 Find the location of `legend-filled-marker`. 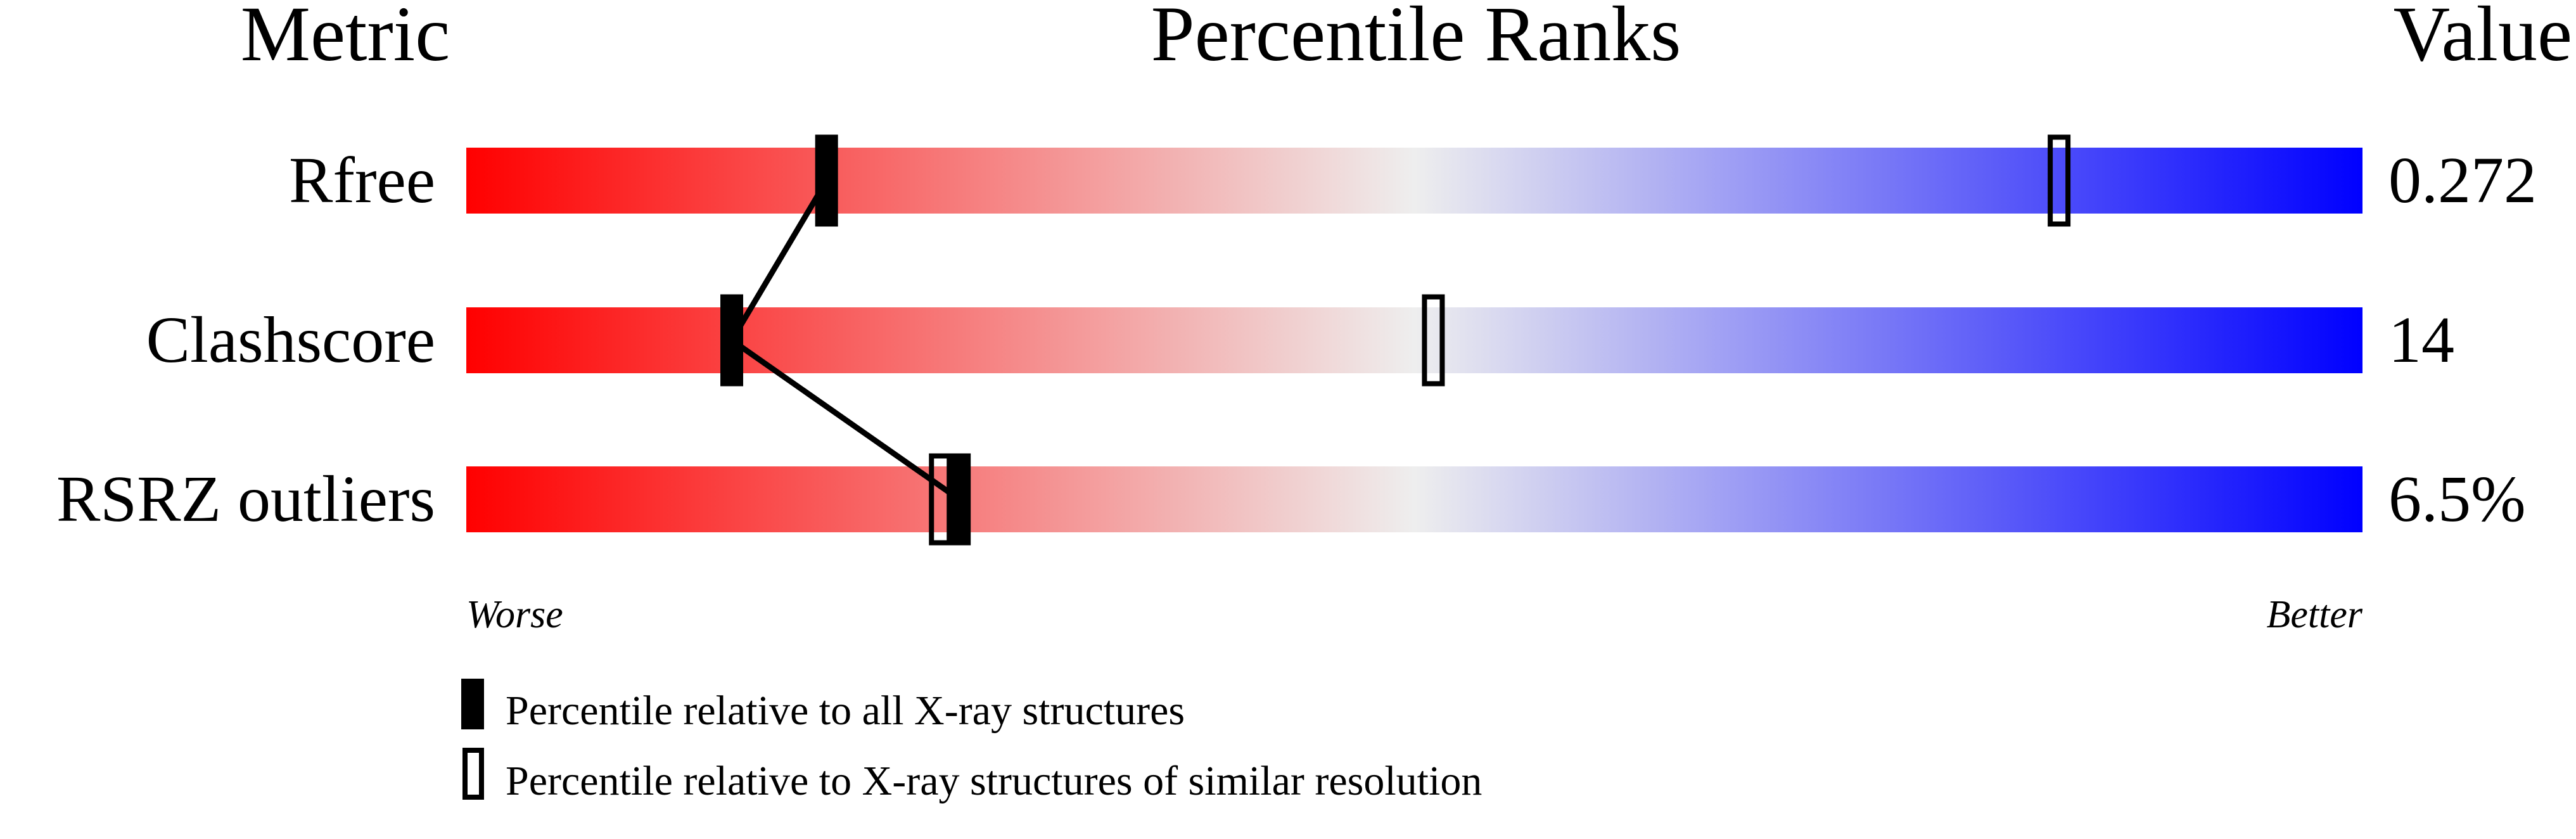

legend-filled-marker is located at coordinates (472, 704).